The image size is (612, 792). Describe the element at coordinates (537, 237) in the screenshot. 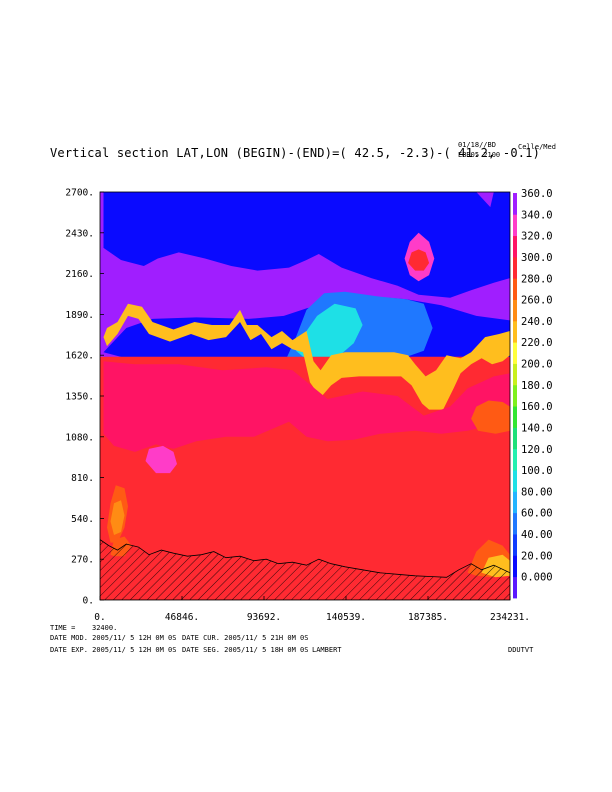

I see `colorbar-level-label: 320.0` at that location.